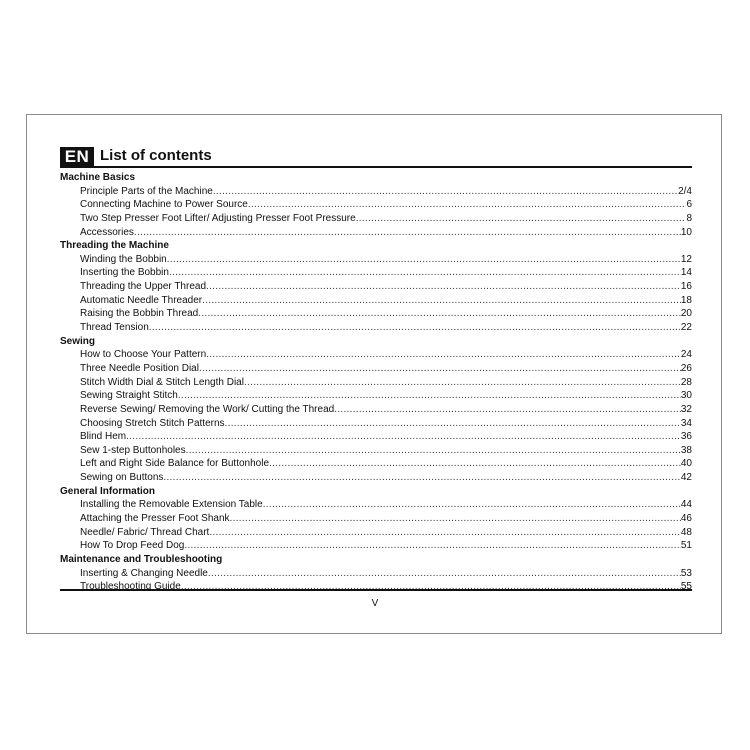  What do you see at coordinates (152, 423) in the screenshot?
I see `toc-entry-label: Choosing Stretch Stitch Patterns` at bounding box center [152, 423].